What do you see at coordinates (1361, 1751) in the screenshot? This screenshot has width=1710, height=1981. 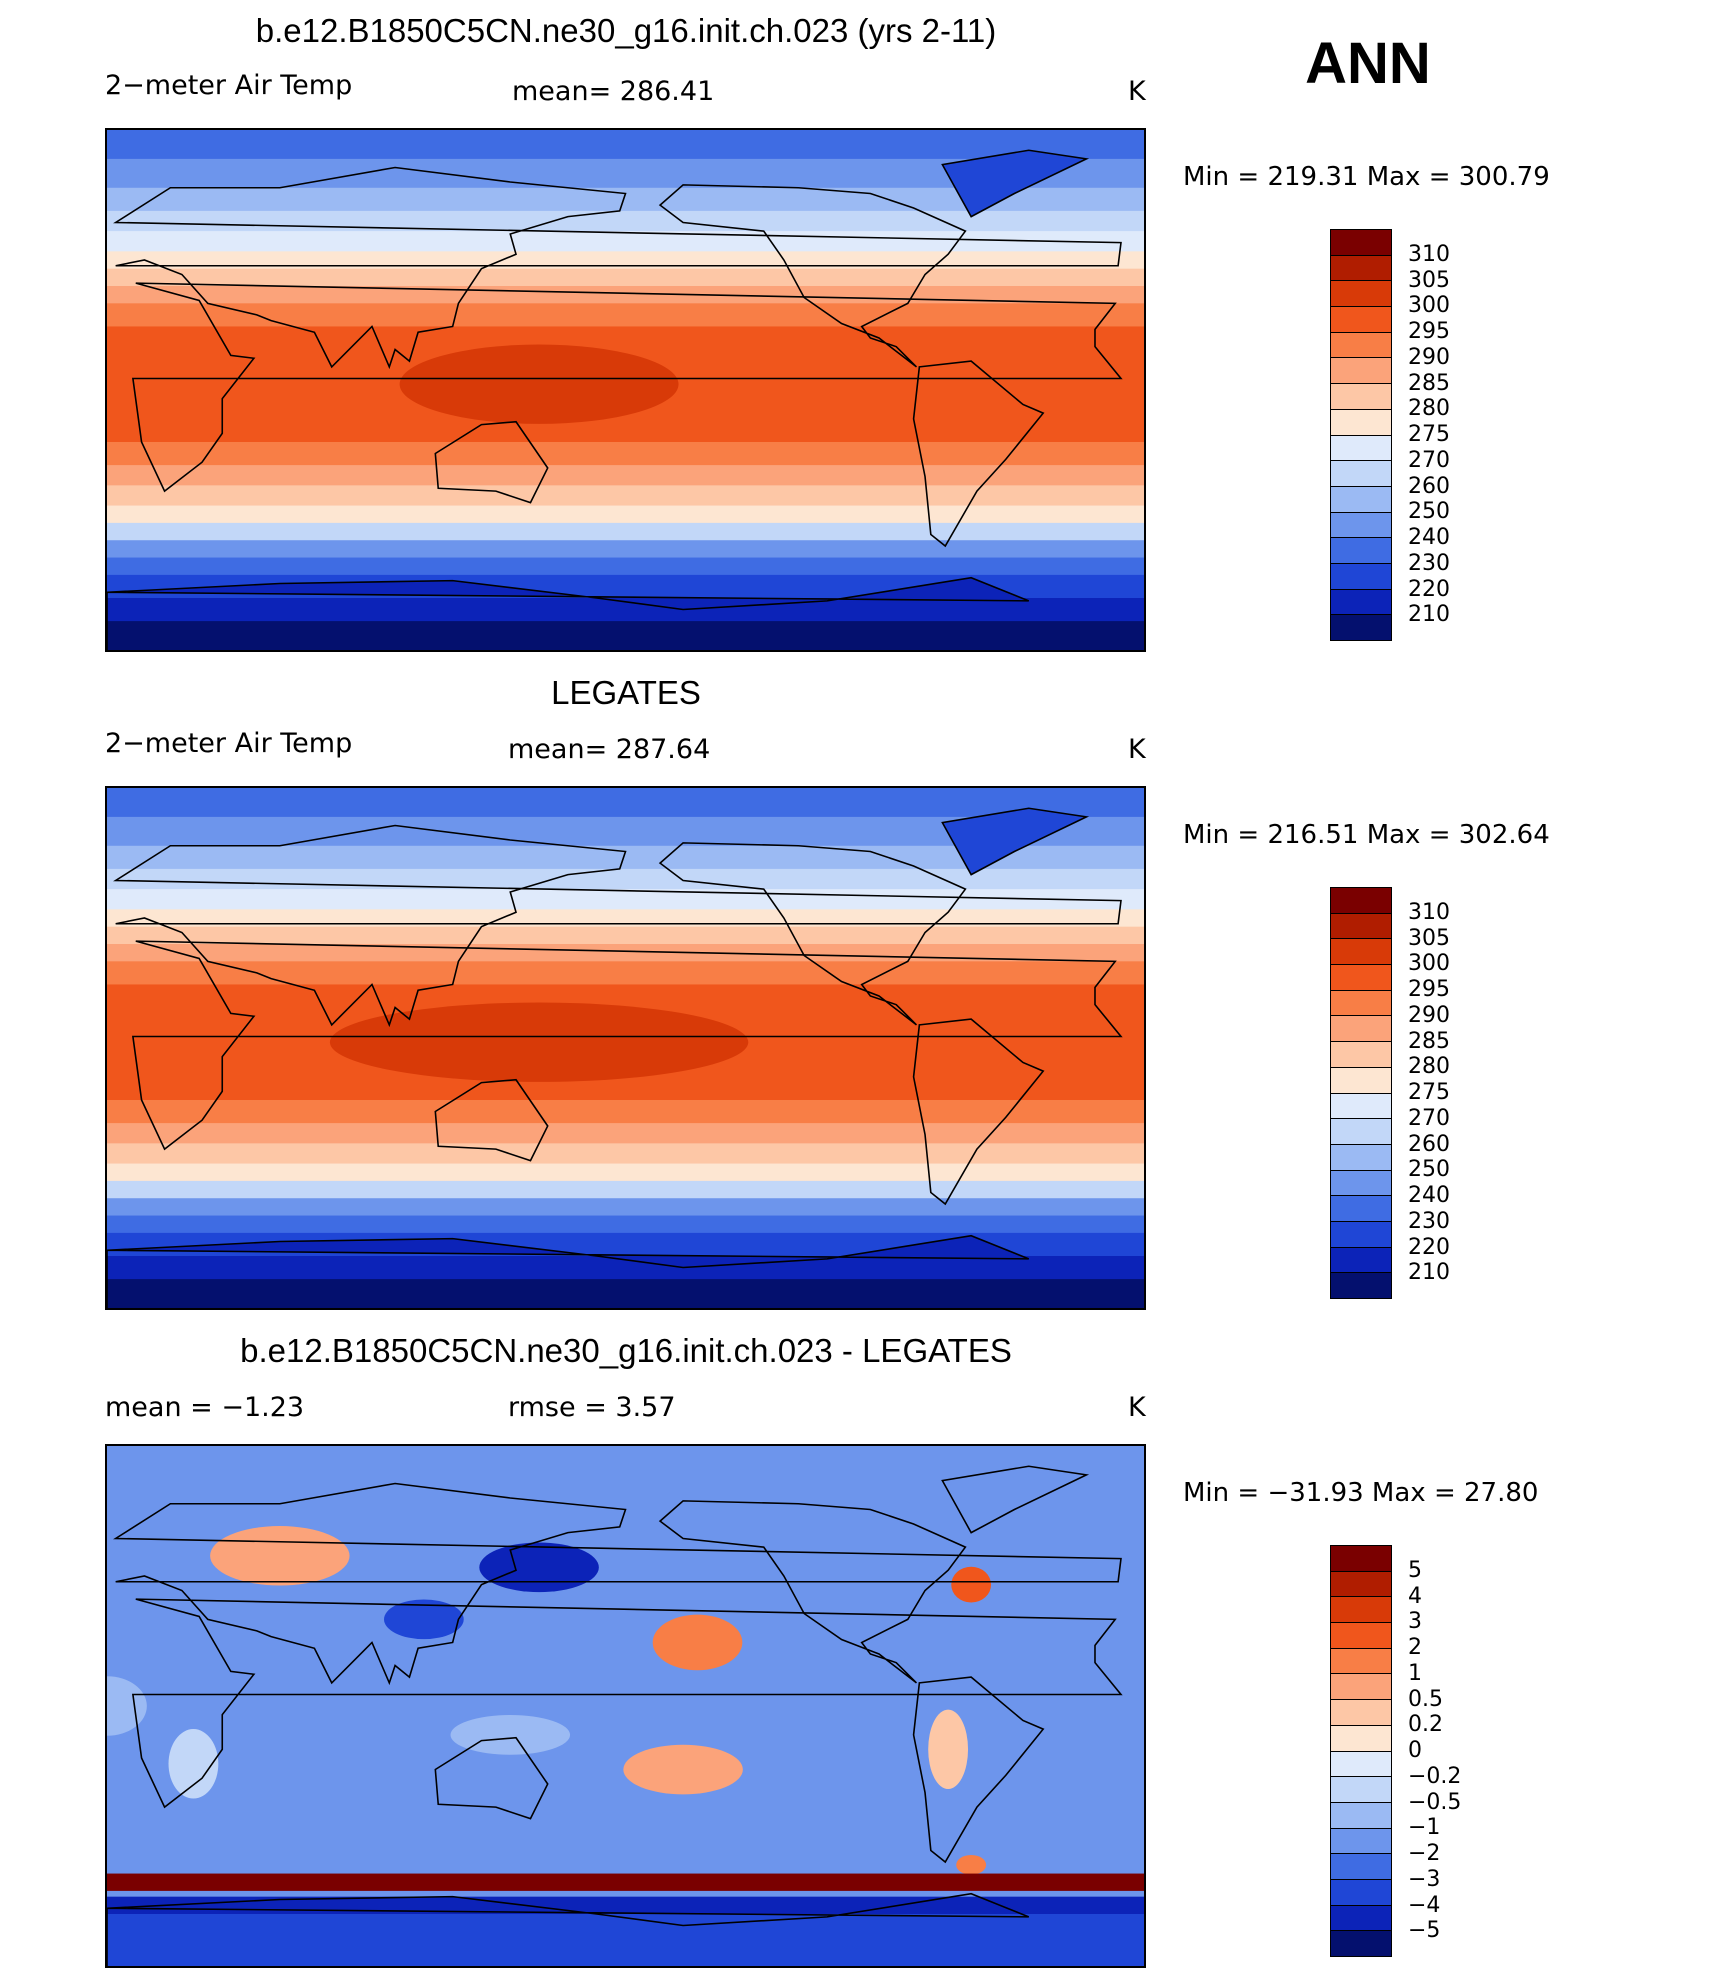 I see `panel-3-colorbar` at bounding box center [1361, 1751].